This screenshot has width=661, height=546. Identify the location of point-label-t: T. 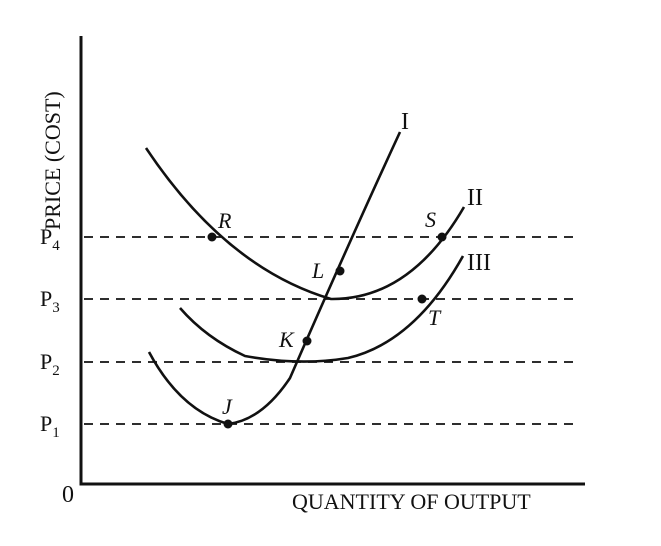
(435, 317).